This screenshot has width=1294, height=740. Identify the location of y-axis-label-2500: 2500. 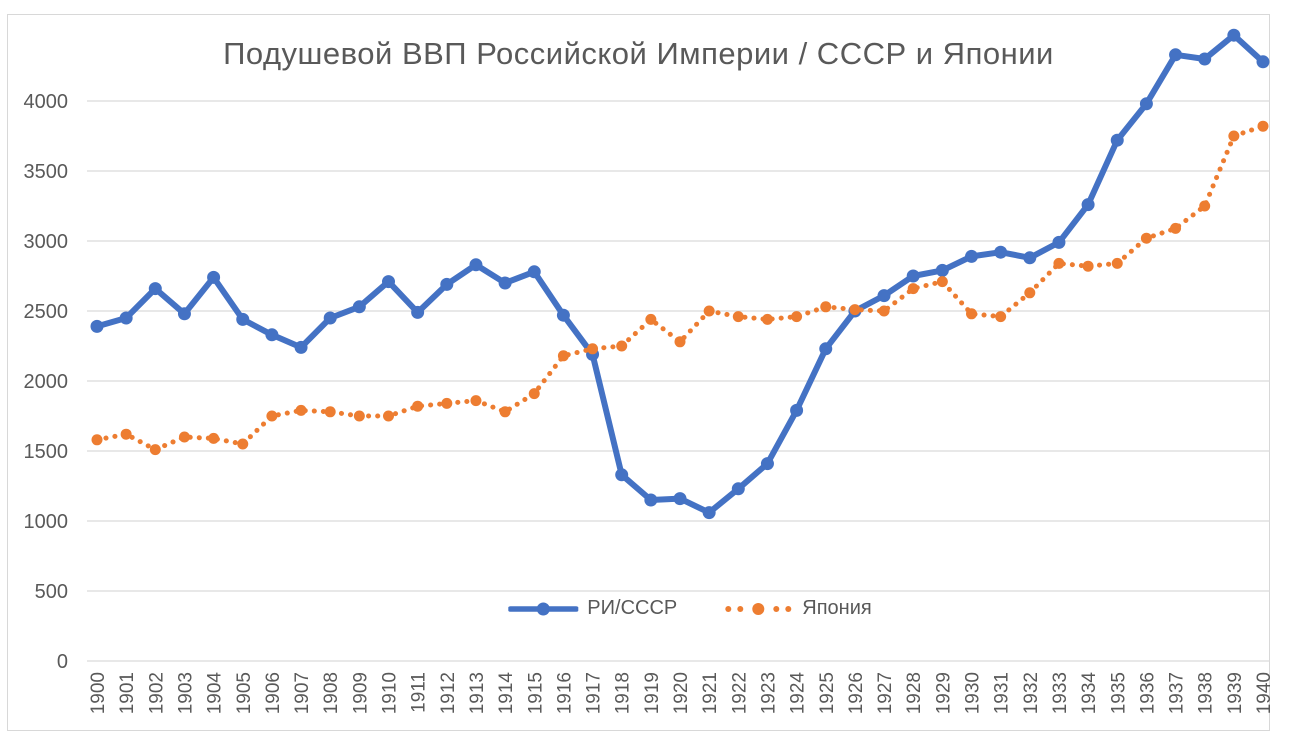
(46, 312).